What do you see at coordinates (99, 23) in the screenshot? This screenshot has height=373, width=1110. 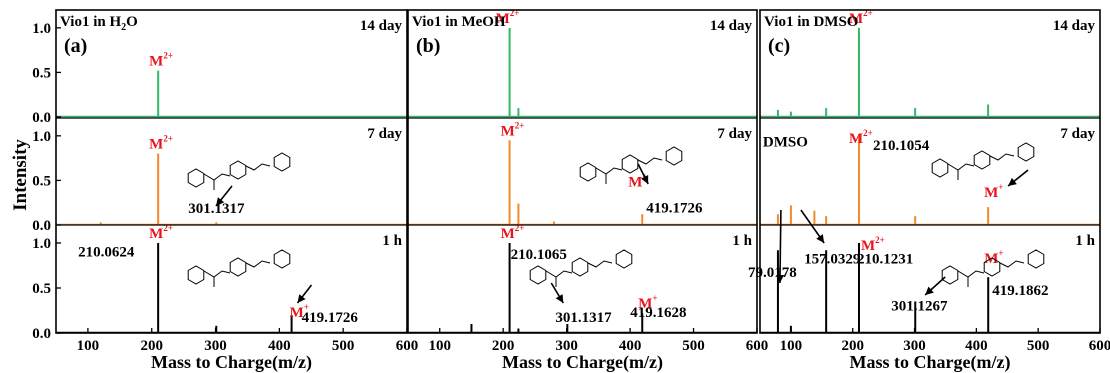 I see `panel-title: Vio1 in H2O` at bounding box center [99, 23].